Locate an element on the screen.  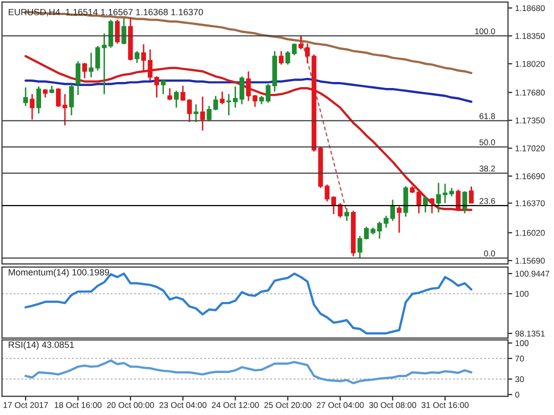
ref-line-label: 50.0 is located at coordinates (487, 142).